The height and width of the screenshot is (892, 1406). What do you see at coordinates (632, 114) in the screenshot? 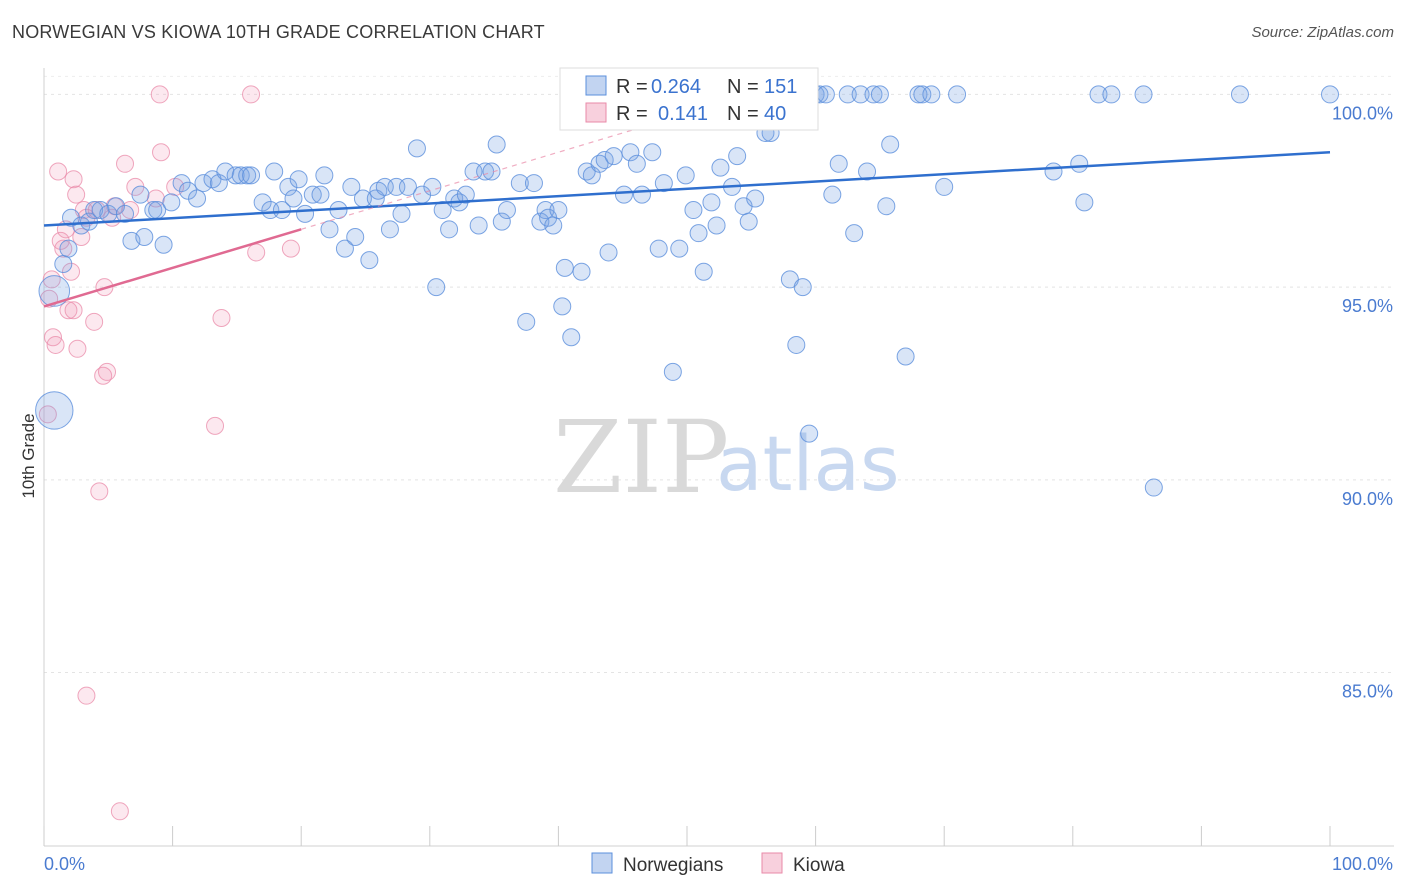
I see `legend-r-label-kiowa: R =` at bounding box center [632, 114].